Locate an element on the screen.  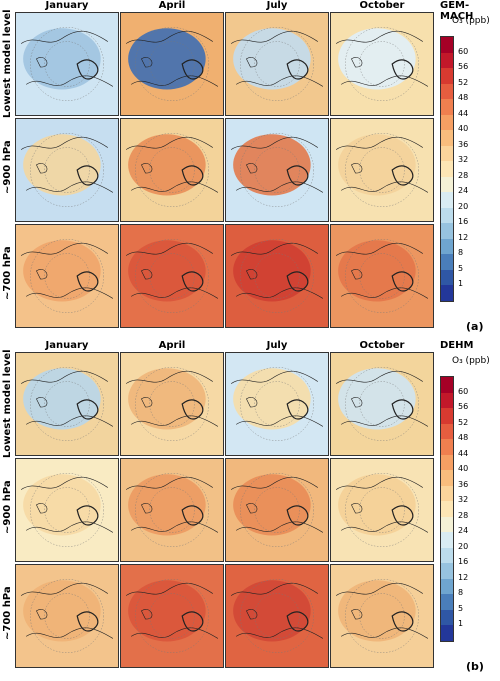
colorbar-tick-label: 40 is located at coordinates (463, 129).